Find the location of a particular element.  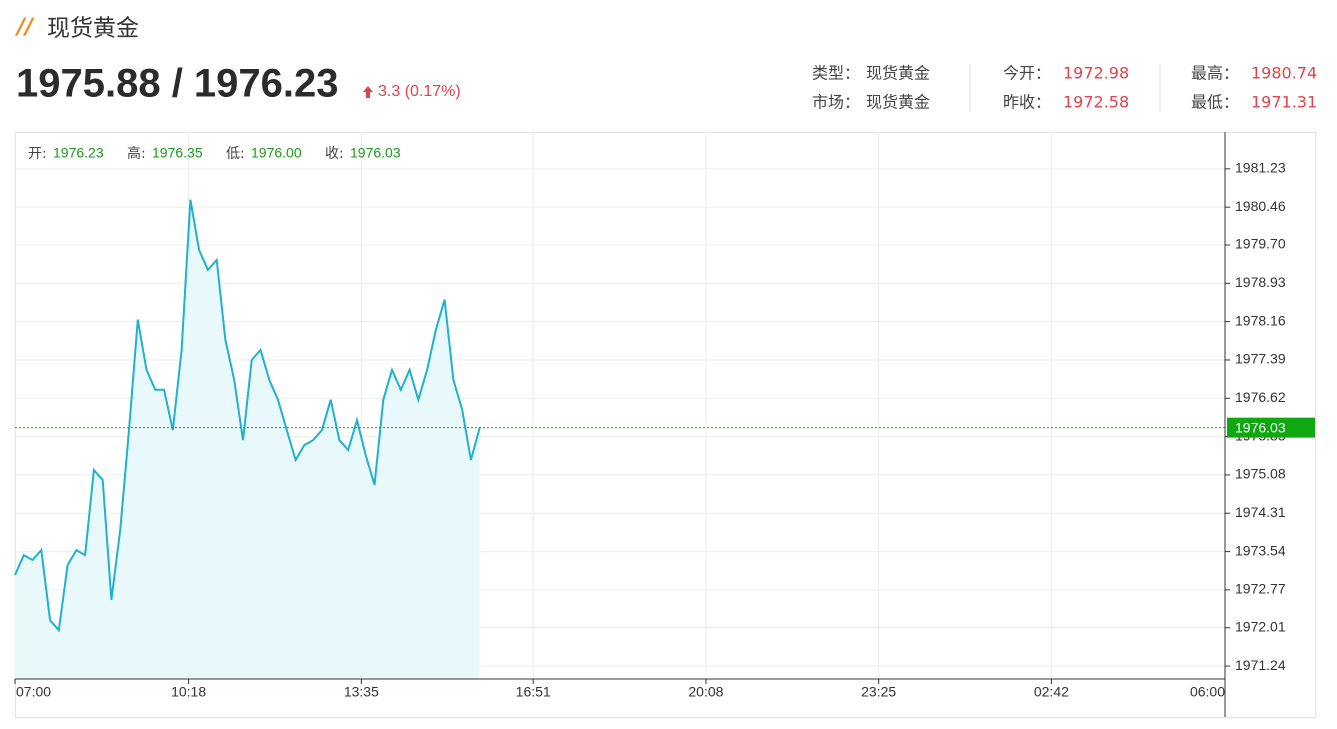

info-value: 1971.31 is located at coordinates (1284, 102).